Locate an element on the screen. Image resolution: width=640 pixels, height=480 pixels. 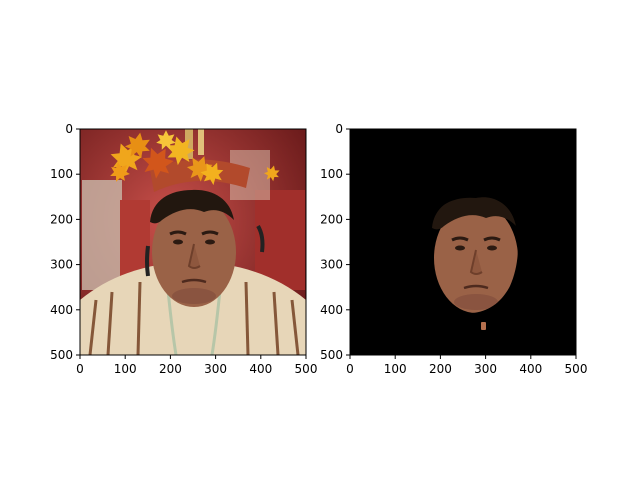
mask-fragment is located at coordinates (483, 326).